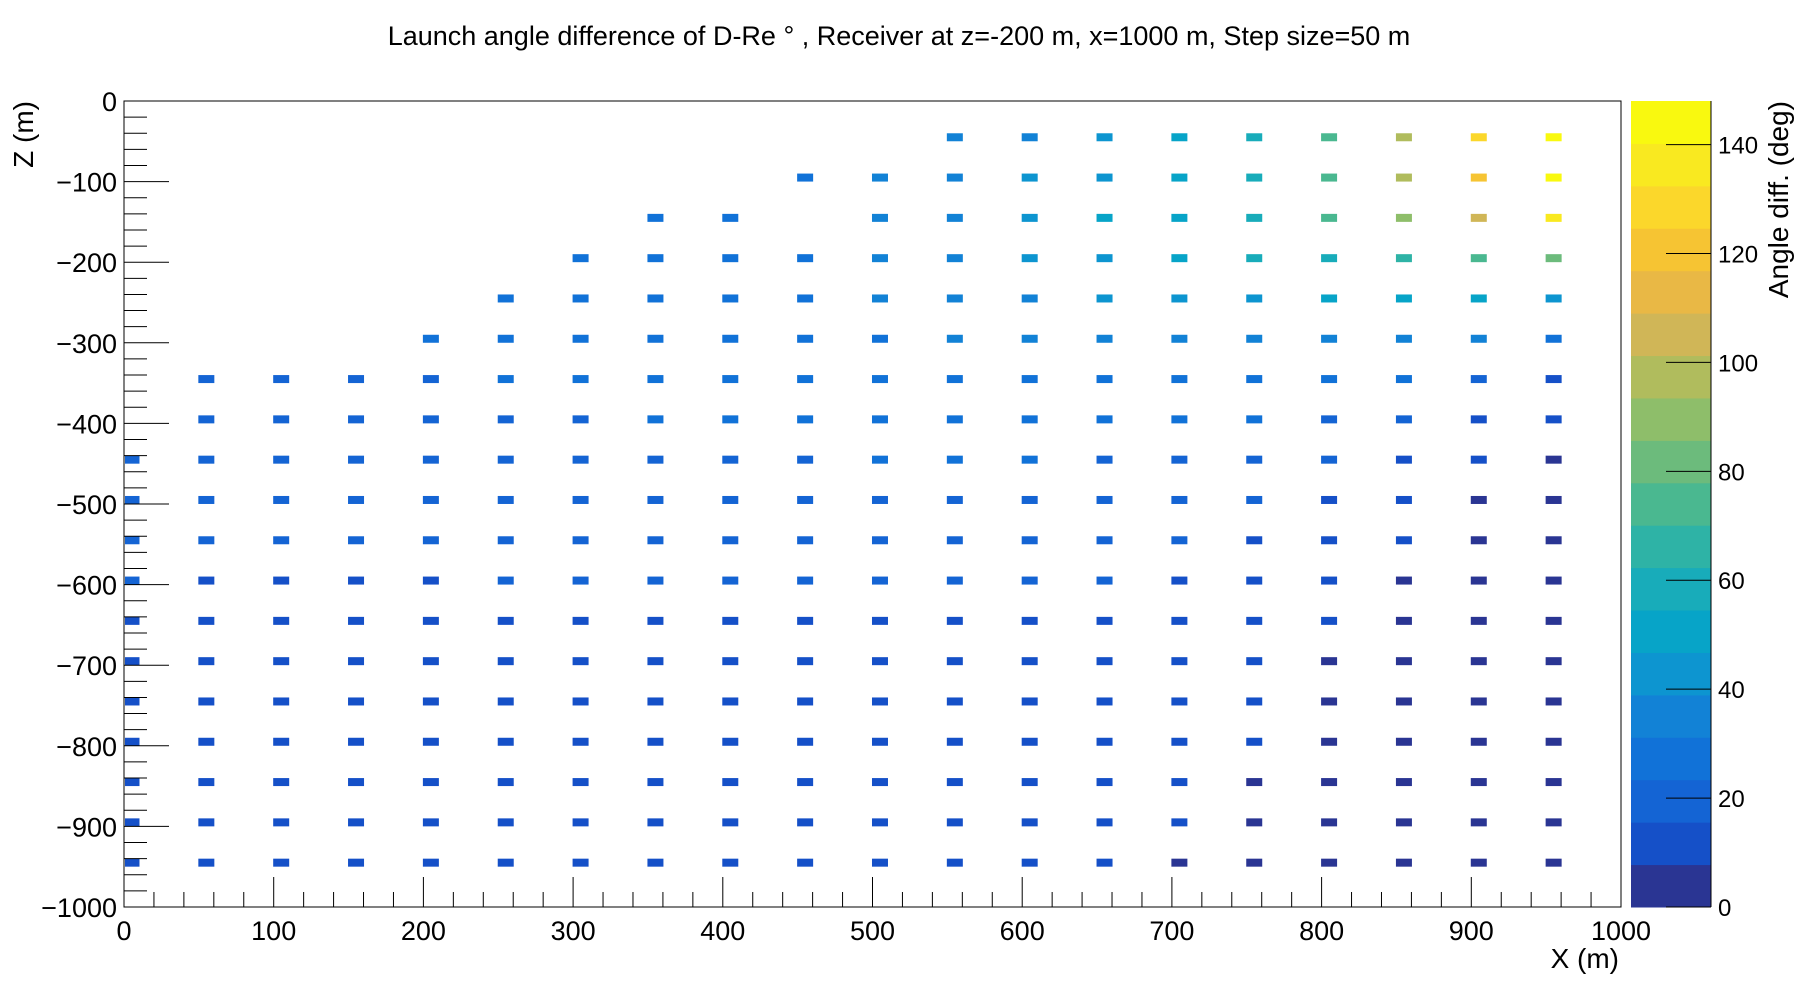 Image resolution: width=1798 pixels, height=1004 pixels. Describe the element at coordinates (86, 344) in the screenshot. I see `y-tick-label: −300` at that location.